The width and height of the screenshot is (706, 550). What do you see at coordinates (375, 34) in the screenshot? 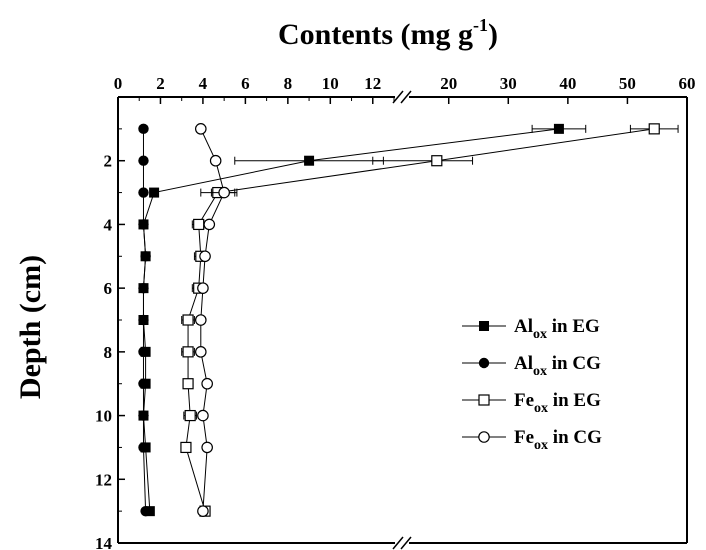
I see `chart-title-main: Contents (mg g` at bounding box center [375, 34].